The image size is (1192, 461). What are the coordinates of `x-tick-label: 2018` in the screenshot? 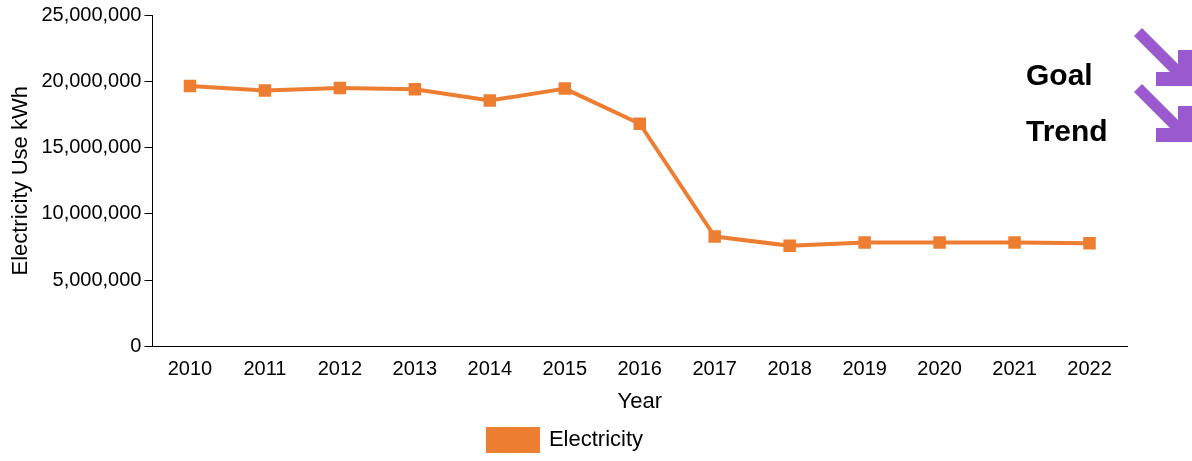 It's located at (789, 368).